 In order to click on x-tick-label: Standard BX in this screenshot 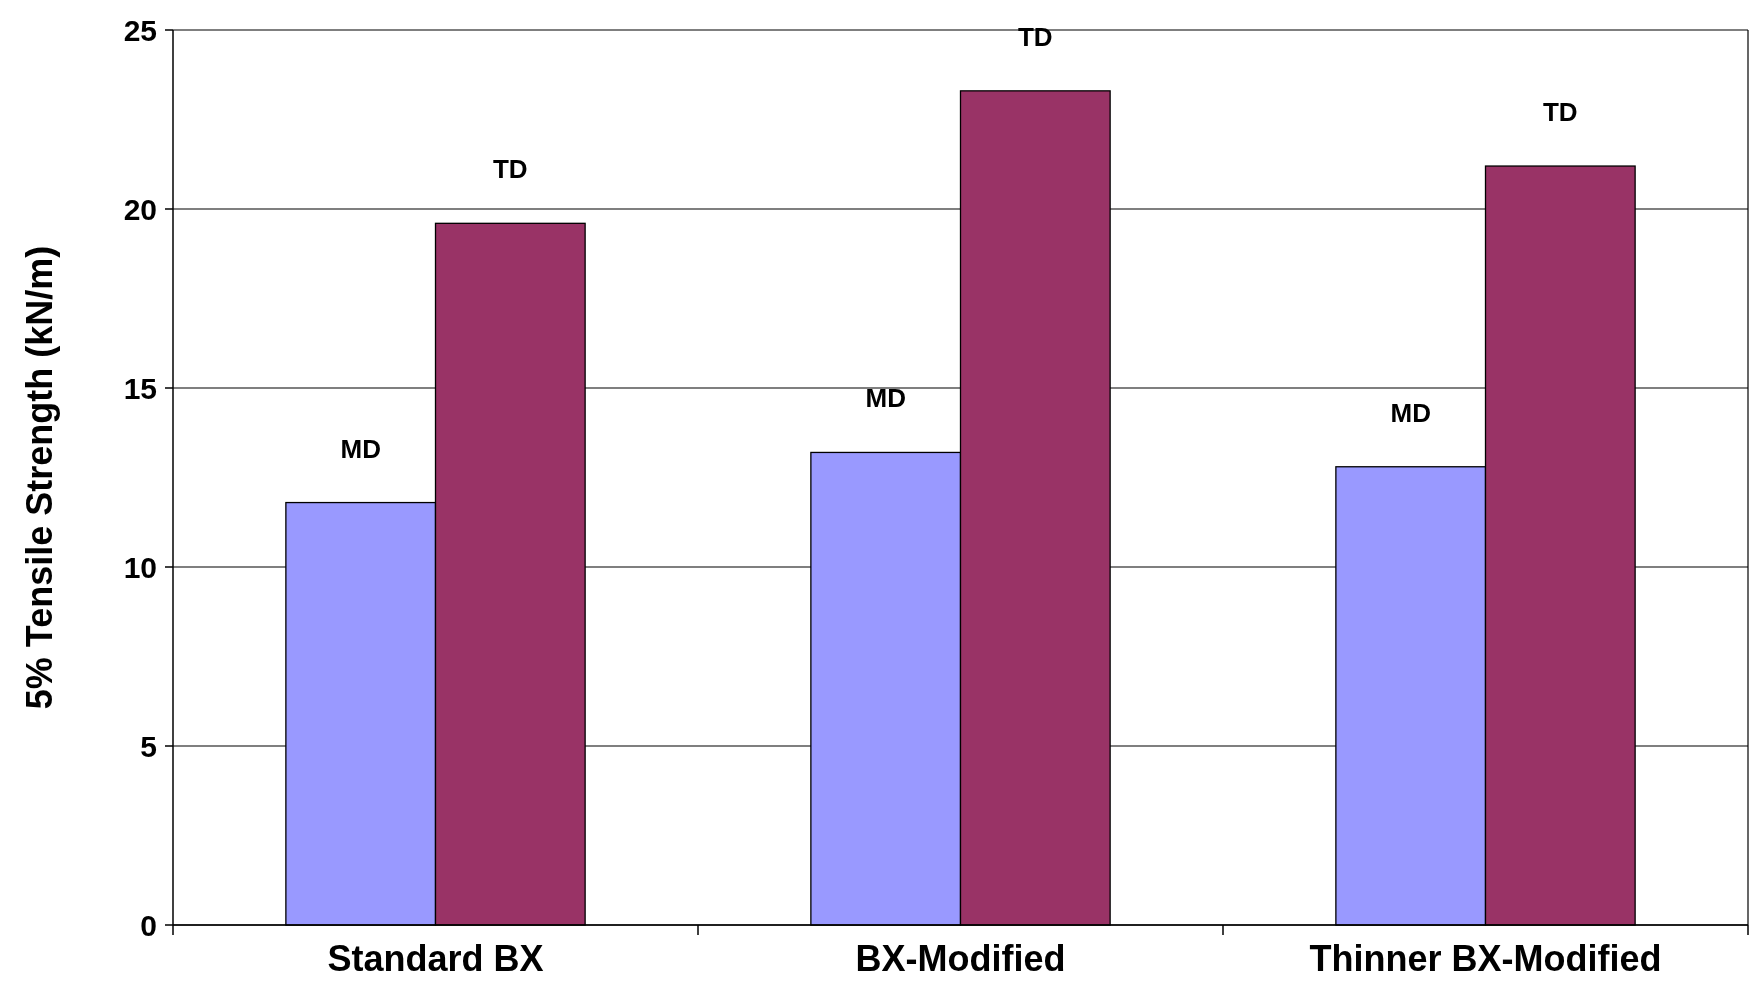, I will do `click(435, 958)`.